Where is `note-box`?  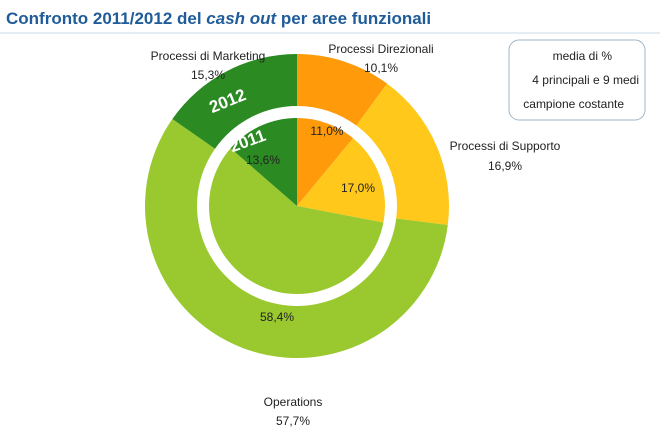 note-box is located at coordinates (577, 80).